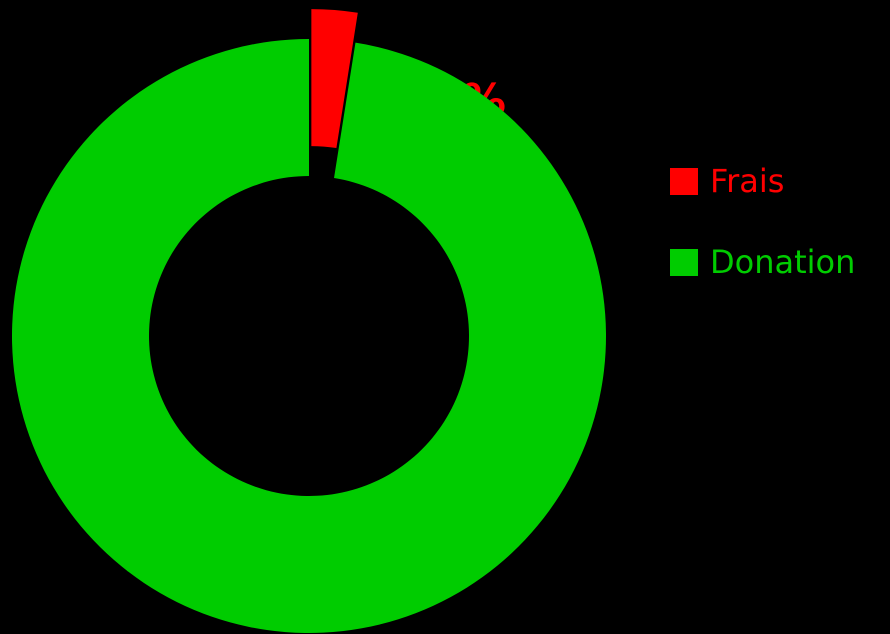  I want to click on pie-slice, so click(334, 79).